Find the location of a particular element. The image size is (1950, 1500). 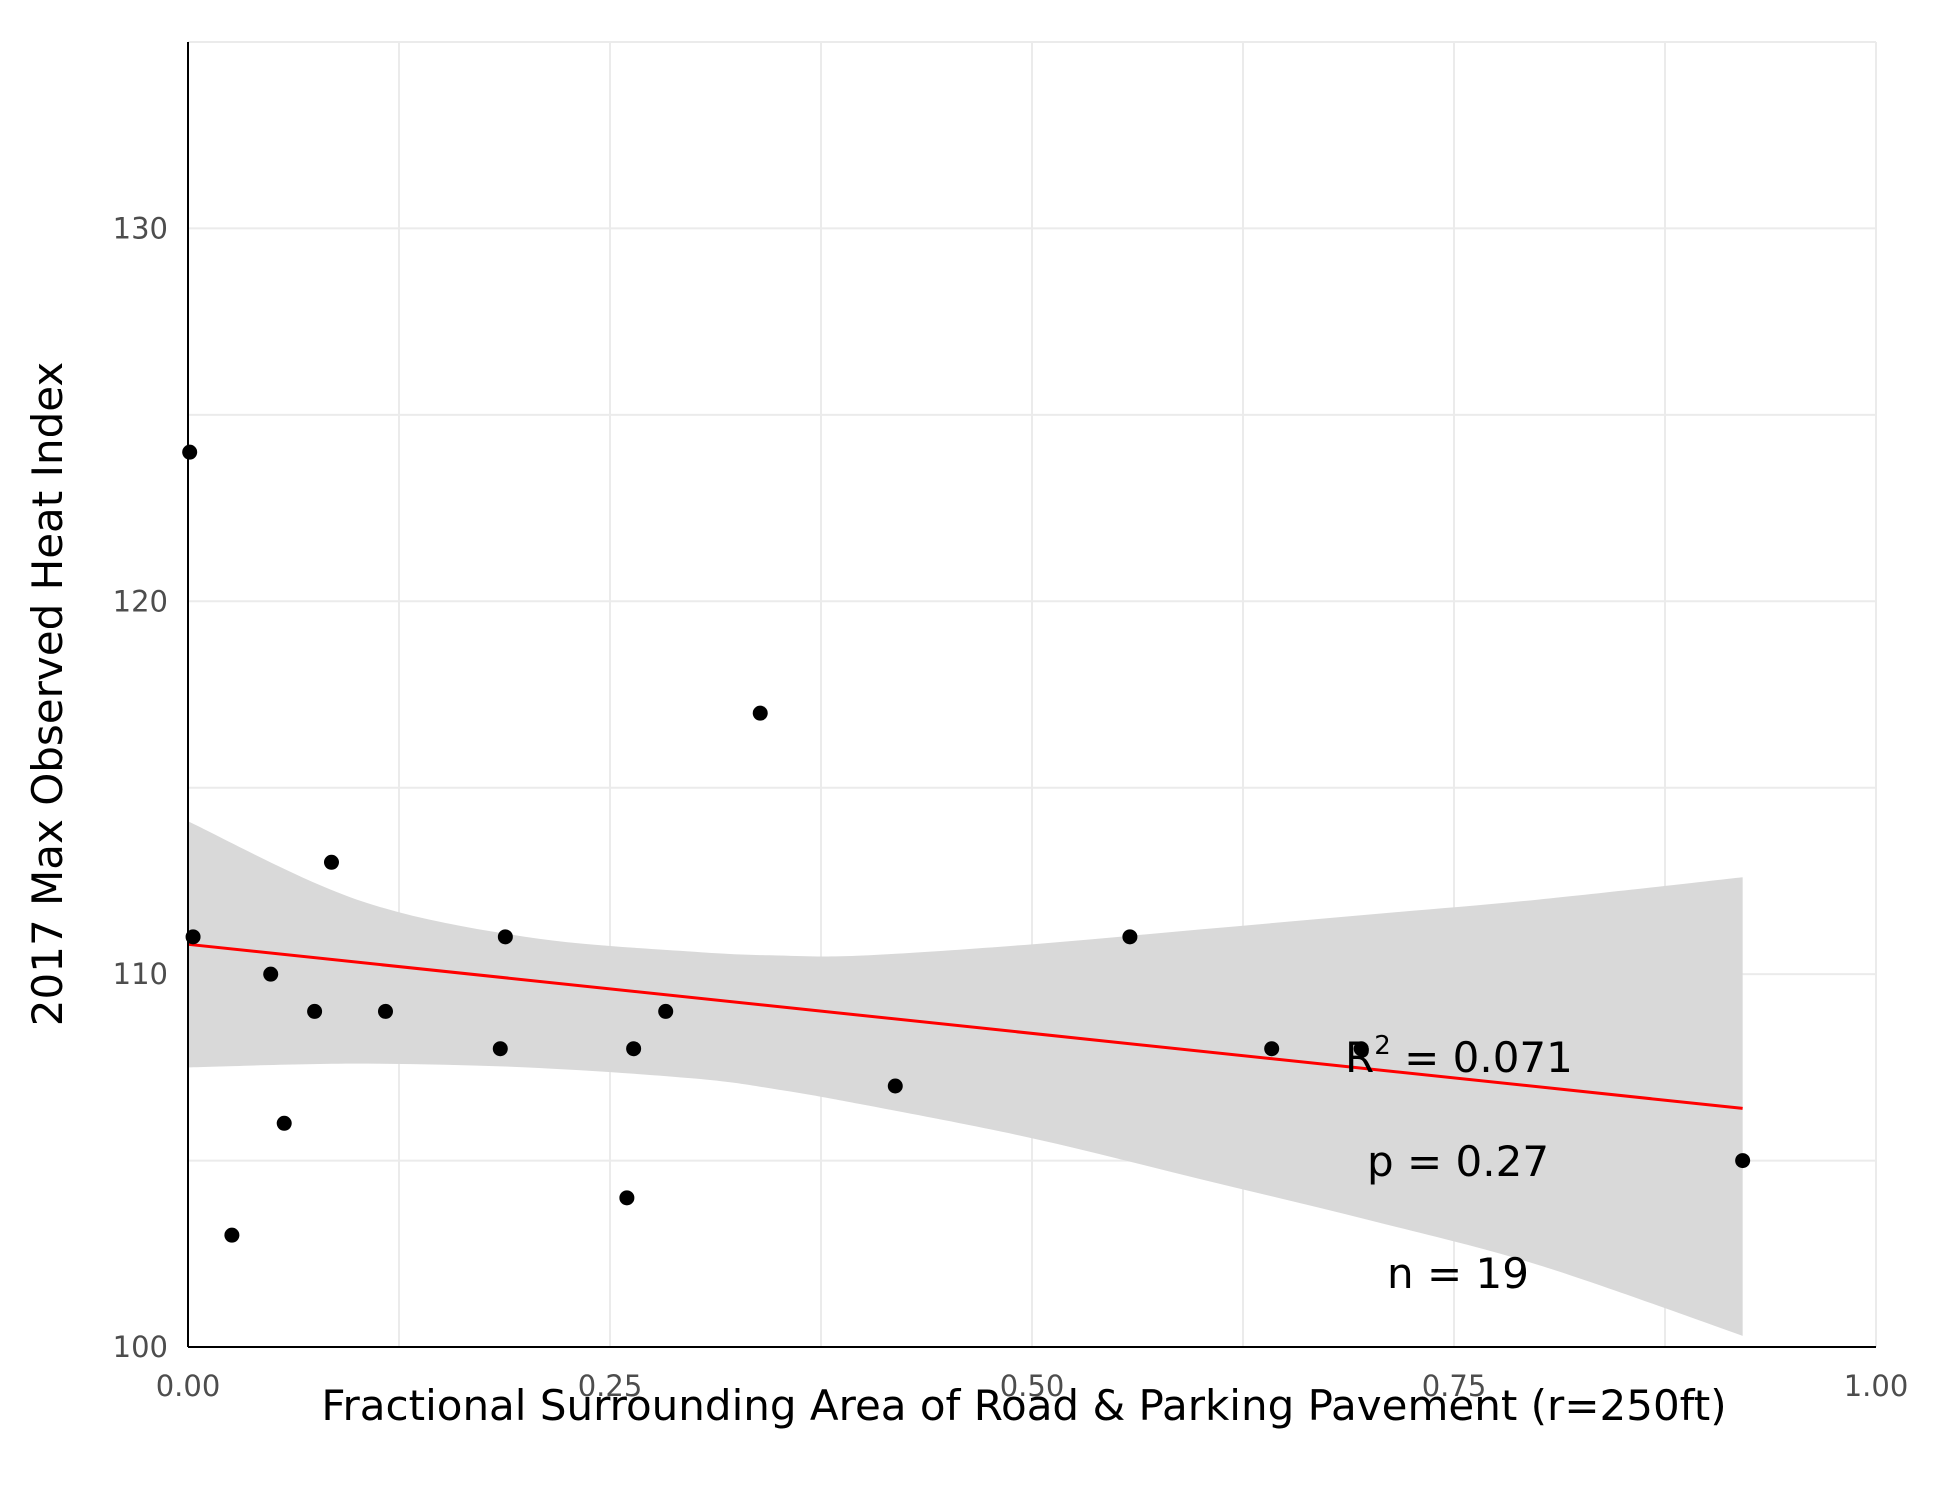

r2-value: = 0.071 is located at coordinates (1482, 1057).